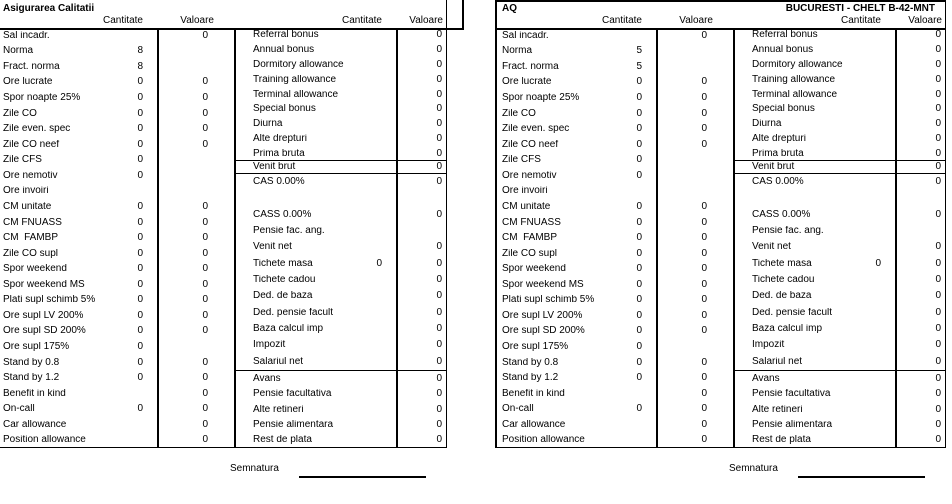  Describe the element at coordinates (614, 301) in the screenshot. I see `table-row: Plati supl schimb 5% 0 0` at that location.